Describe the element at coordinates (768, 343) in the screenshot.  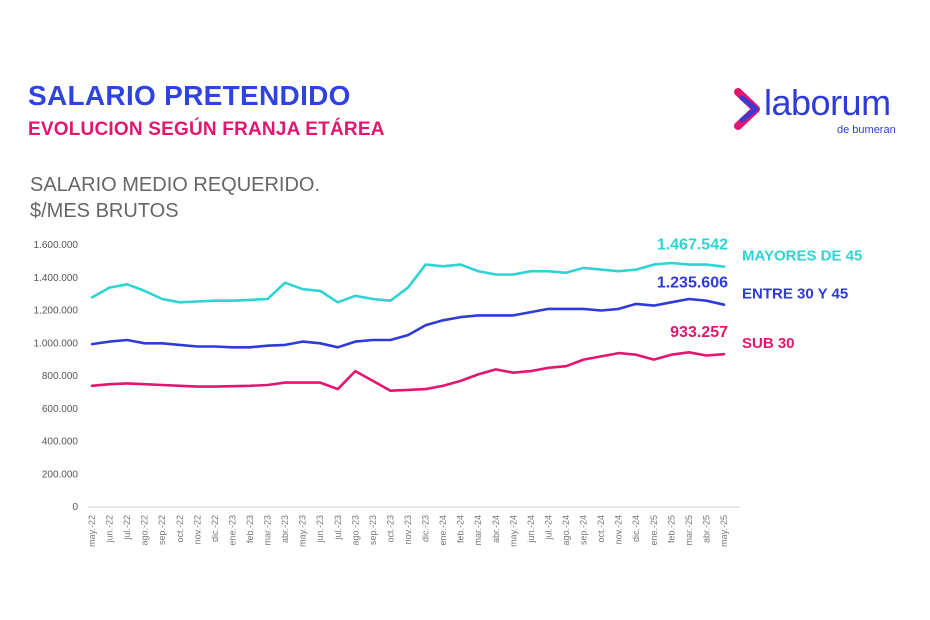
I see `legend-sub-30: SUB 30` at that location.